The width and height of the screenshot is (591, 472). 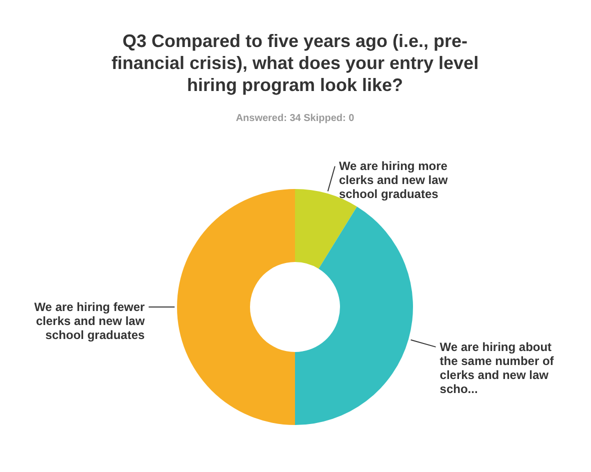 What do you see at coordinates (90, 321) in the screenshot?
I see `slice-label: We are hiring fewer clerks and new law school graduates` at bounding box center [90, 321].